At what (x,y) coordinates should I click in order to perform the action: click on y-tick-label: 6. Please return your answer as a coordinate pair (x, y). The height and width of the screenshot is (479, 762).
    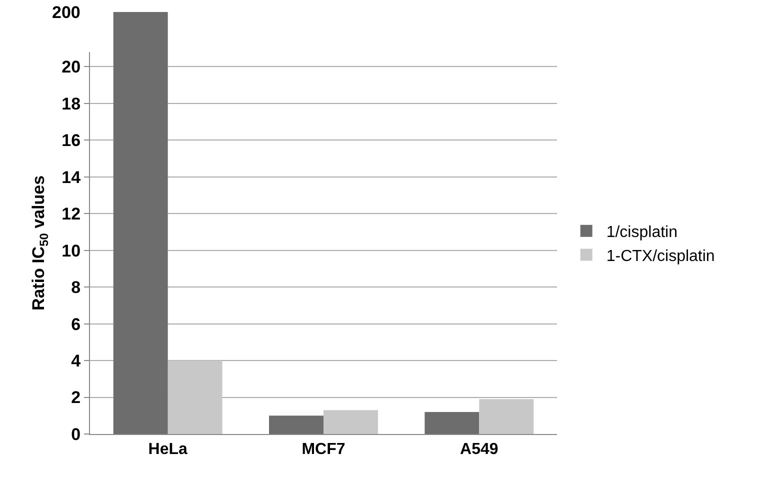
    Looking at the image, I should click on (76, 324).